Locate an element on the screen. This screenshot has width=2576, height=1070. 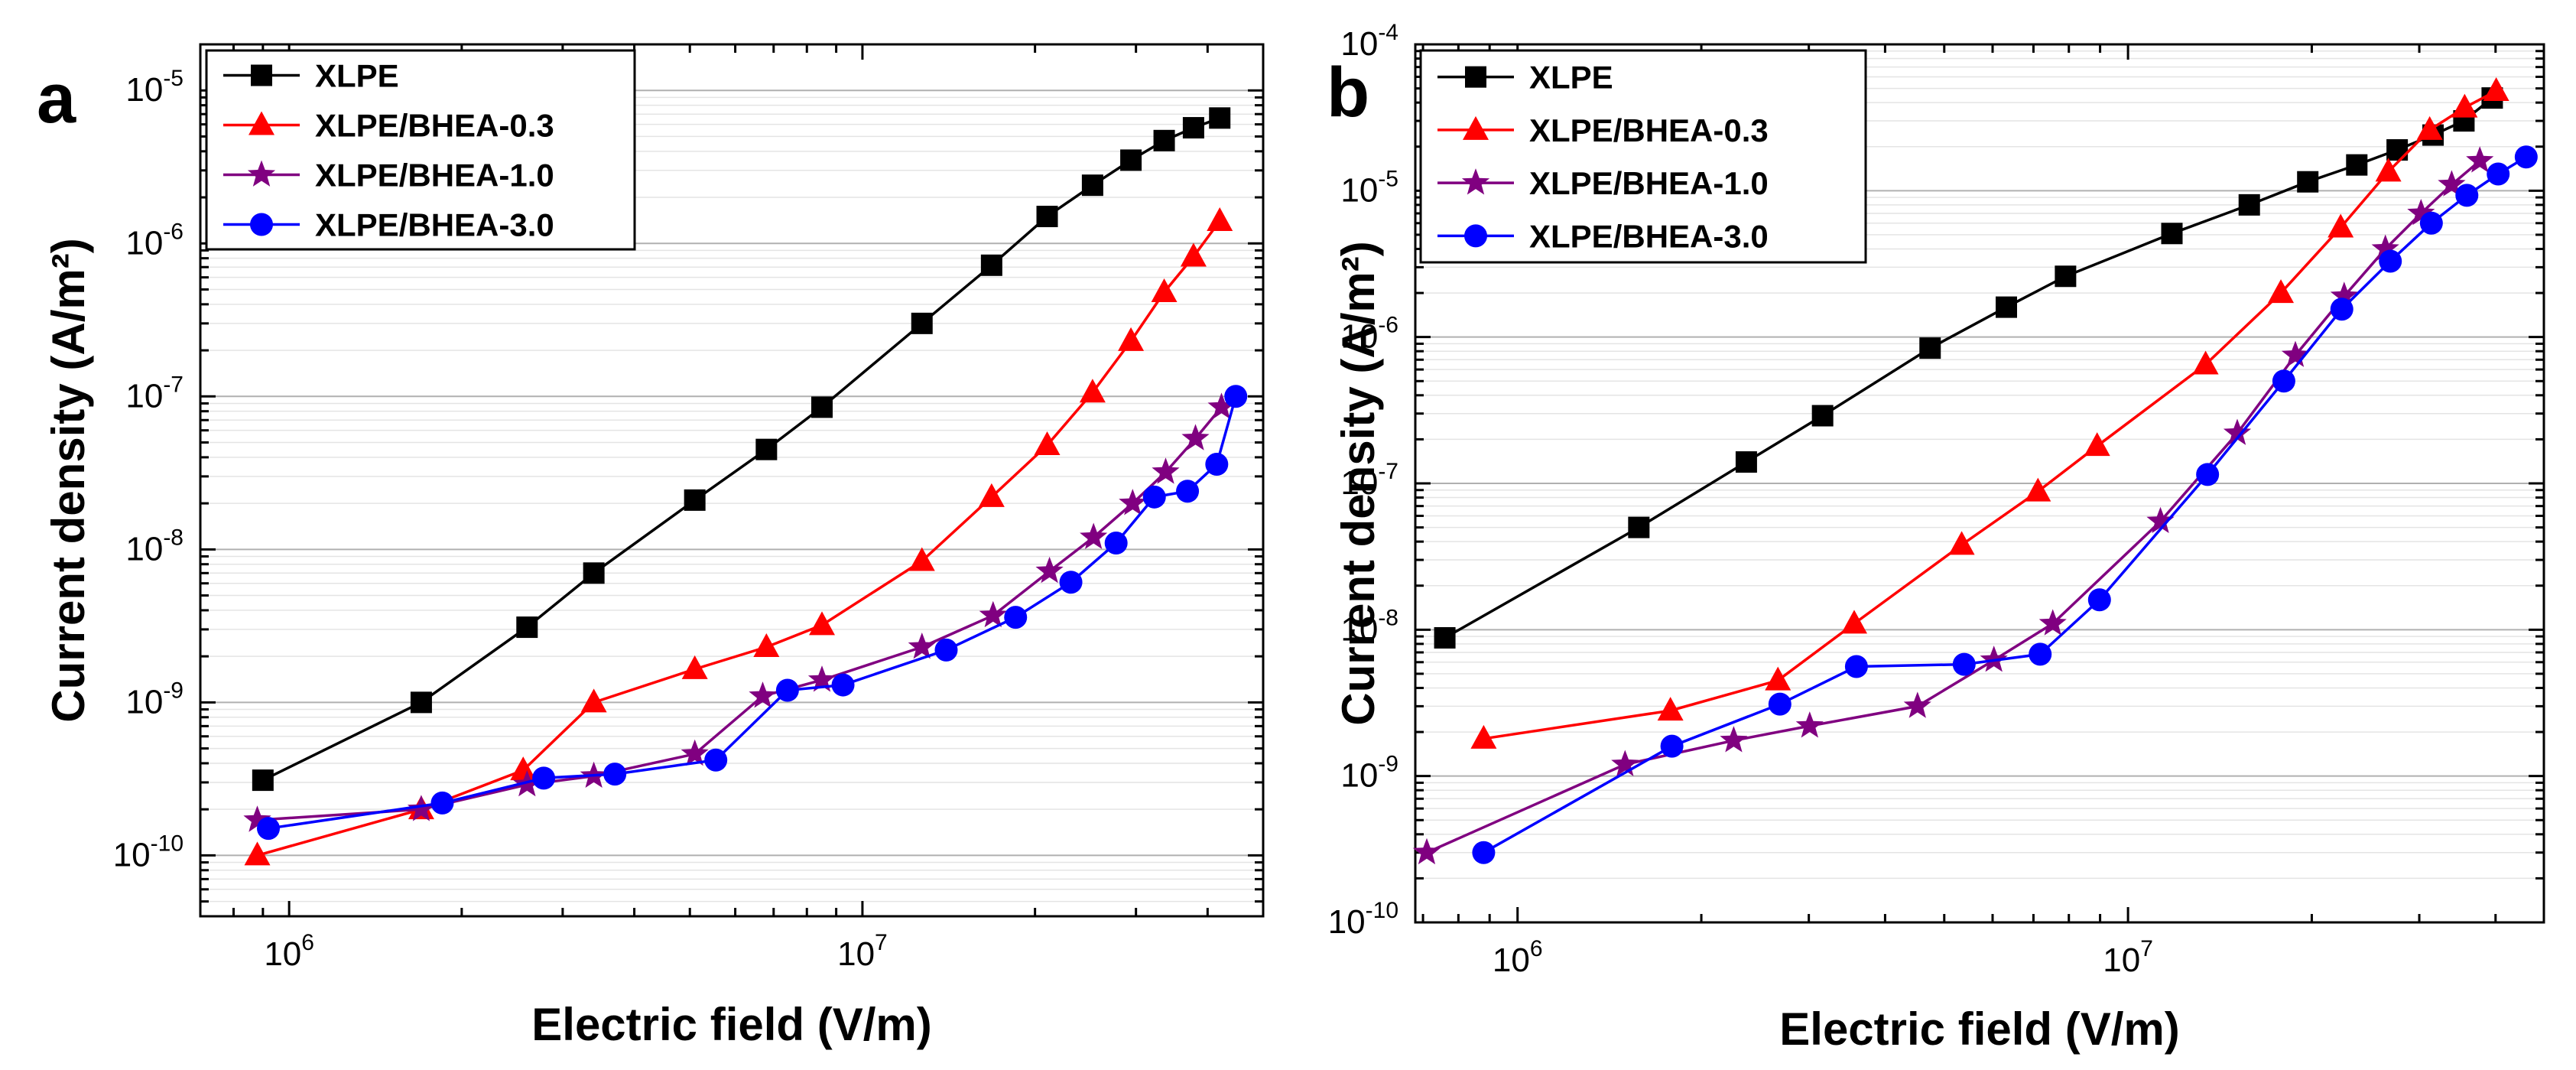
y-tick-label: 10⁻⁶ is located at coordinates (154, 240).